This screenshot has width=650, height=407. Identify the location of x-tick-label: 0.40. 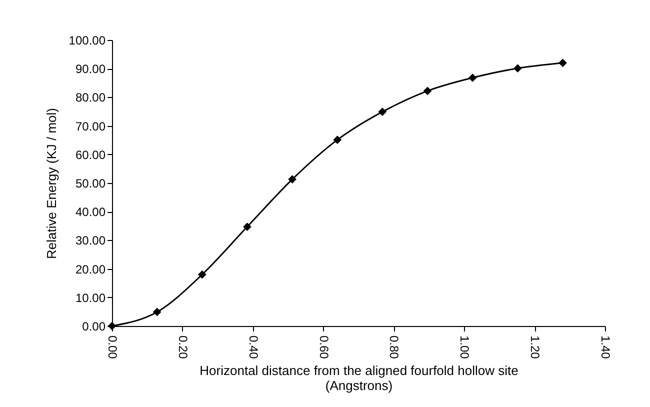
(253, 348).